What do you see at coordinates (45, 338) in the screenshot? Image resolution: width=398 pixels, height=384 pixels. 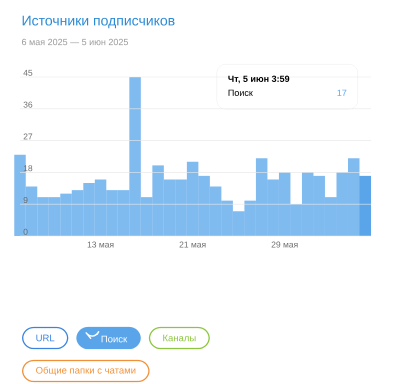 I see `legend-label: URL` at bounding box center [45, 338].